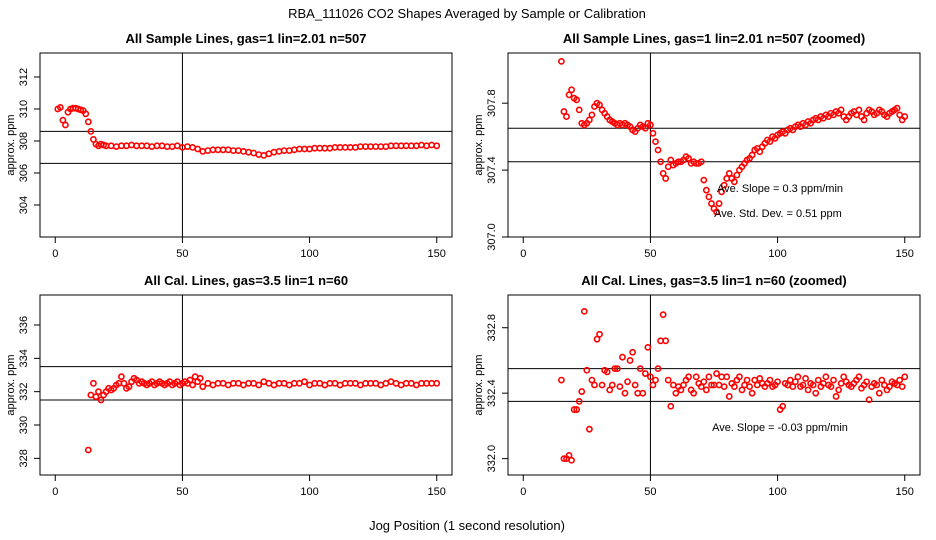 The height and width of the screenshot is (540, 936). What do you see at coordinates (492, 170) in the screenshot?
I see `y-tick-label: 307.4` at bounding box center [492, 170].